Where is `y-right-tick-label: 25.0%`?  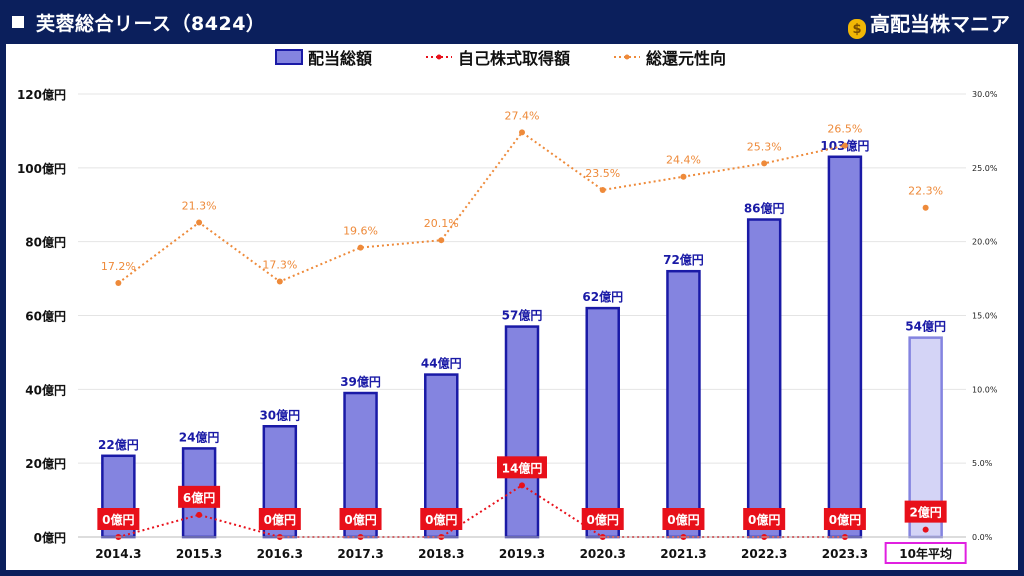 y-right-tick-label: 25.0% is located at coordinates (985, 168).